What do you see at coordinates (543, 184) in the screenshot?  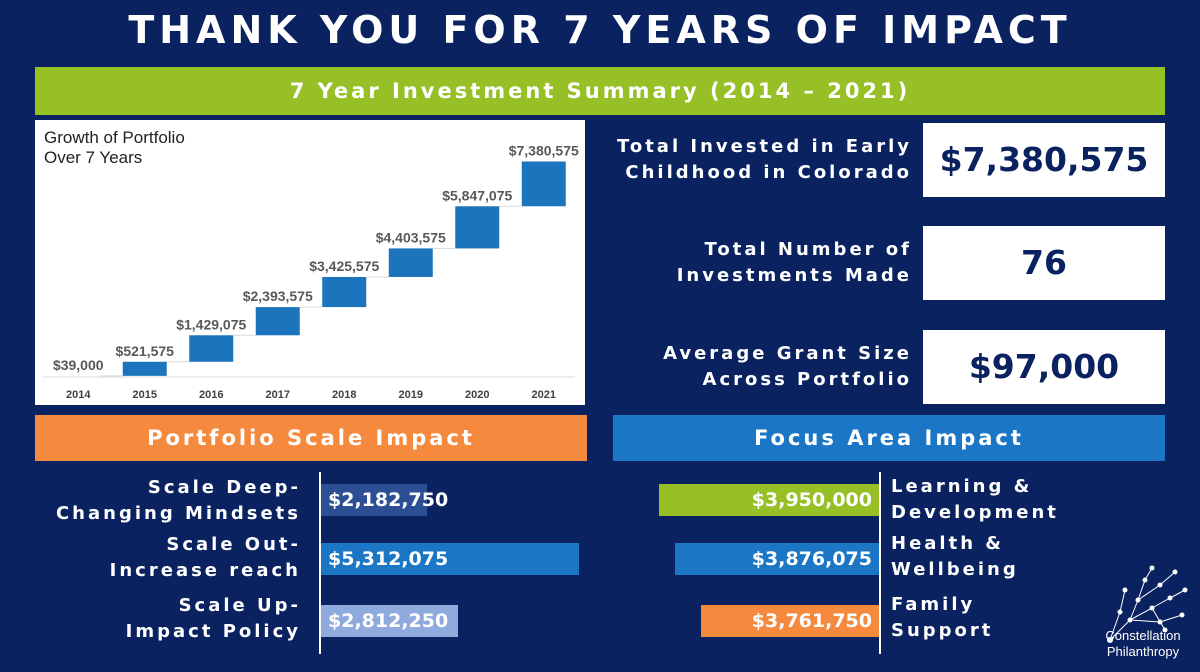 I see `chart-bar-2021` at bounding box center [543, 184].